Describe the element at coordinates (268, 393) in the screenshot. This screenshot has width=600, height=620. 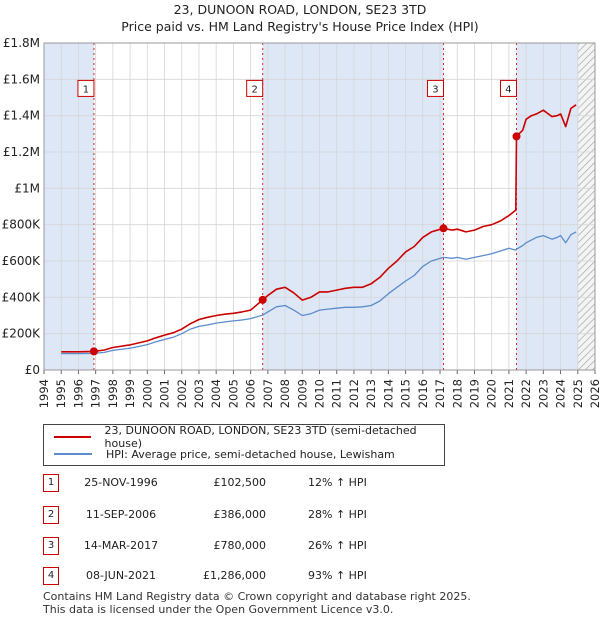
I see `x-tick-label: 2007` at that location.